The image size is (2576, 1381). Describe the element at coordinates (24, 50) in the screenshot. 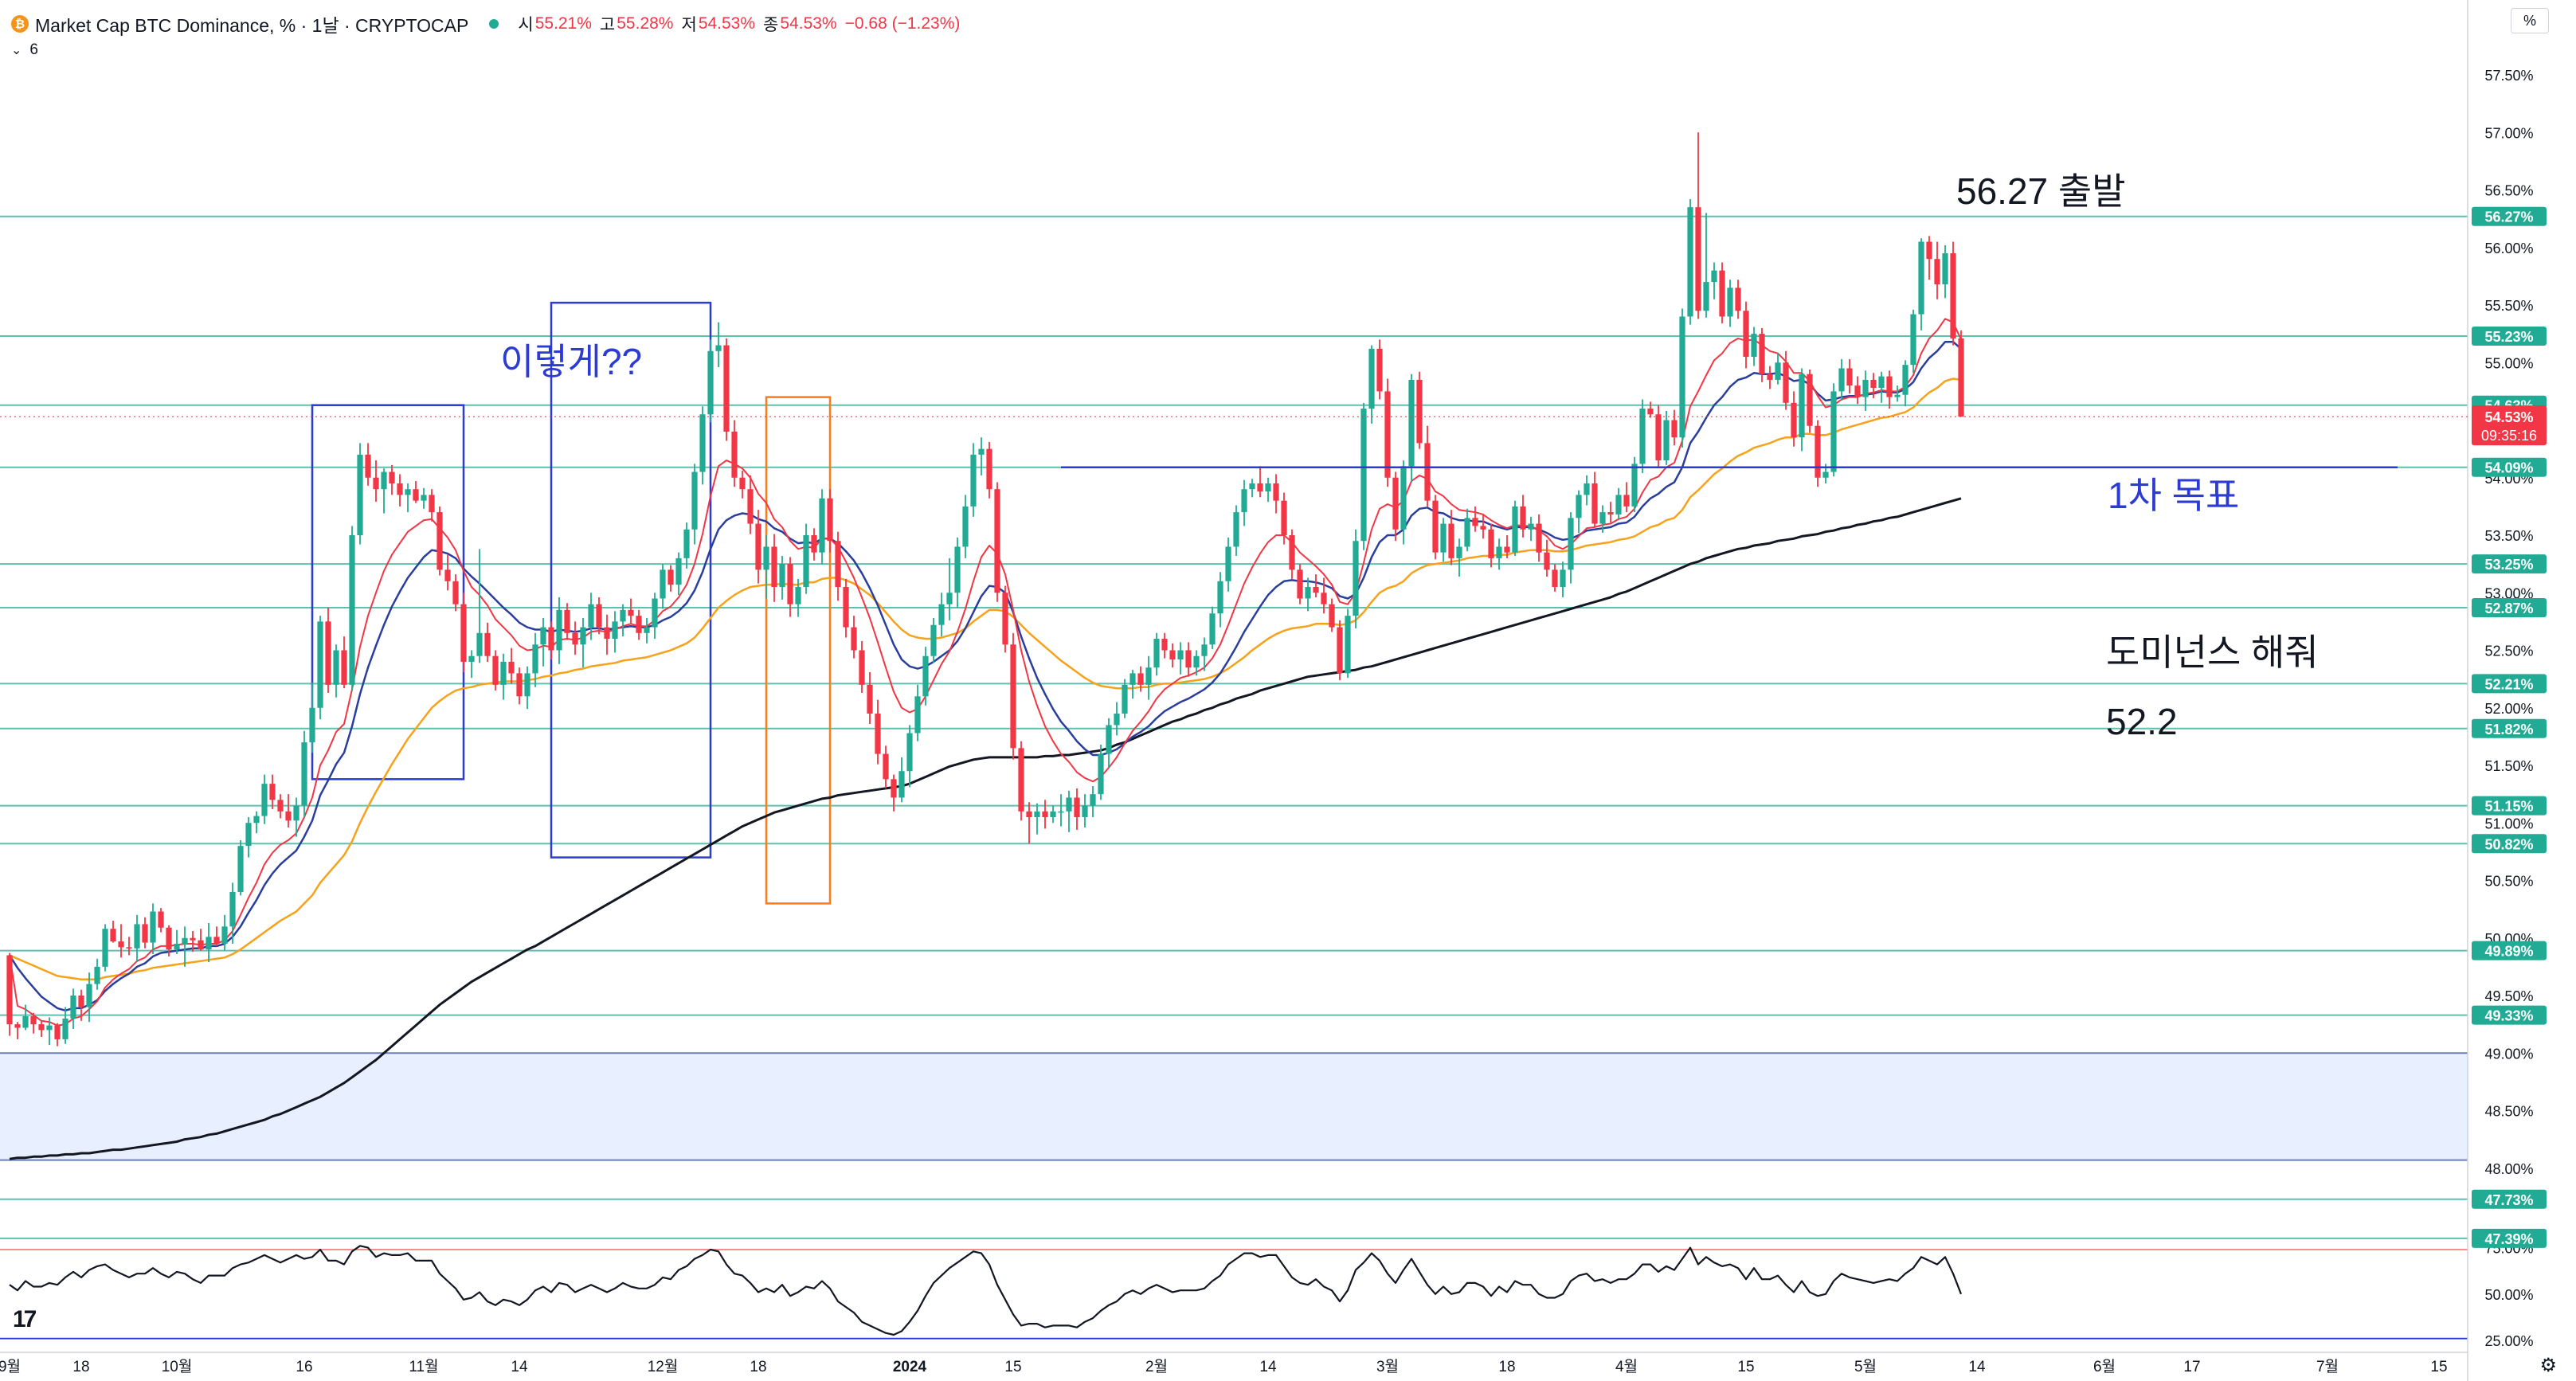

I see `indicator-toggle: ⌄ 6` at that location.